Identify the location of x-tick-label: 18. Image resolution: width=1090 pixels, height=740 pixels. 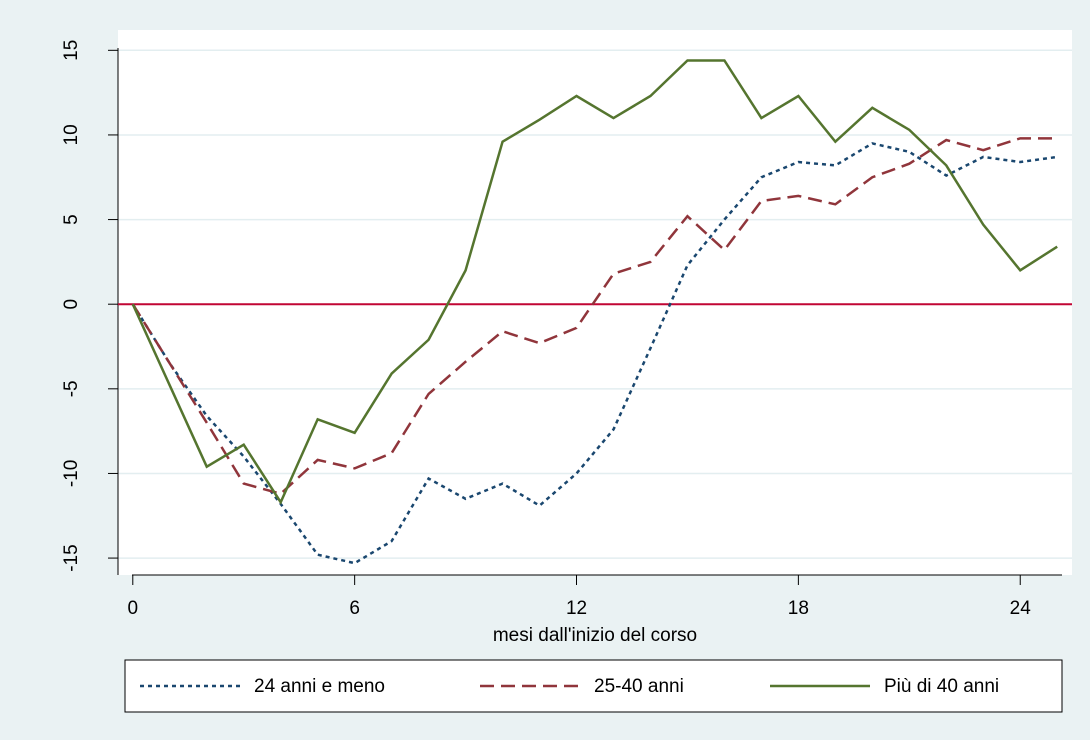
(798, 608).